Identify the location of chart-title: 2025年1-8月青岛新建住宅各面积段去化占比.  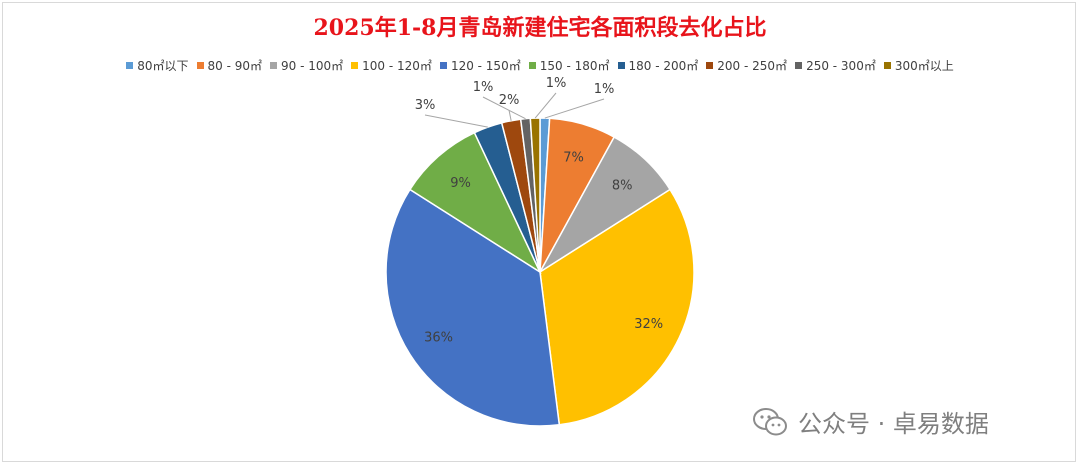
(540, 28).